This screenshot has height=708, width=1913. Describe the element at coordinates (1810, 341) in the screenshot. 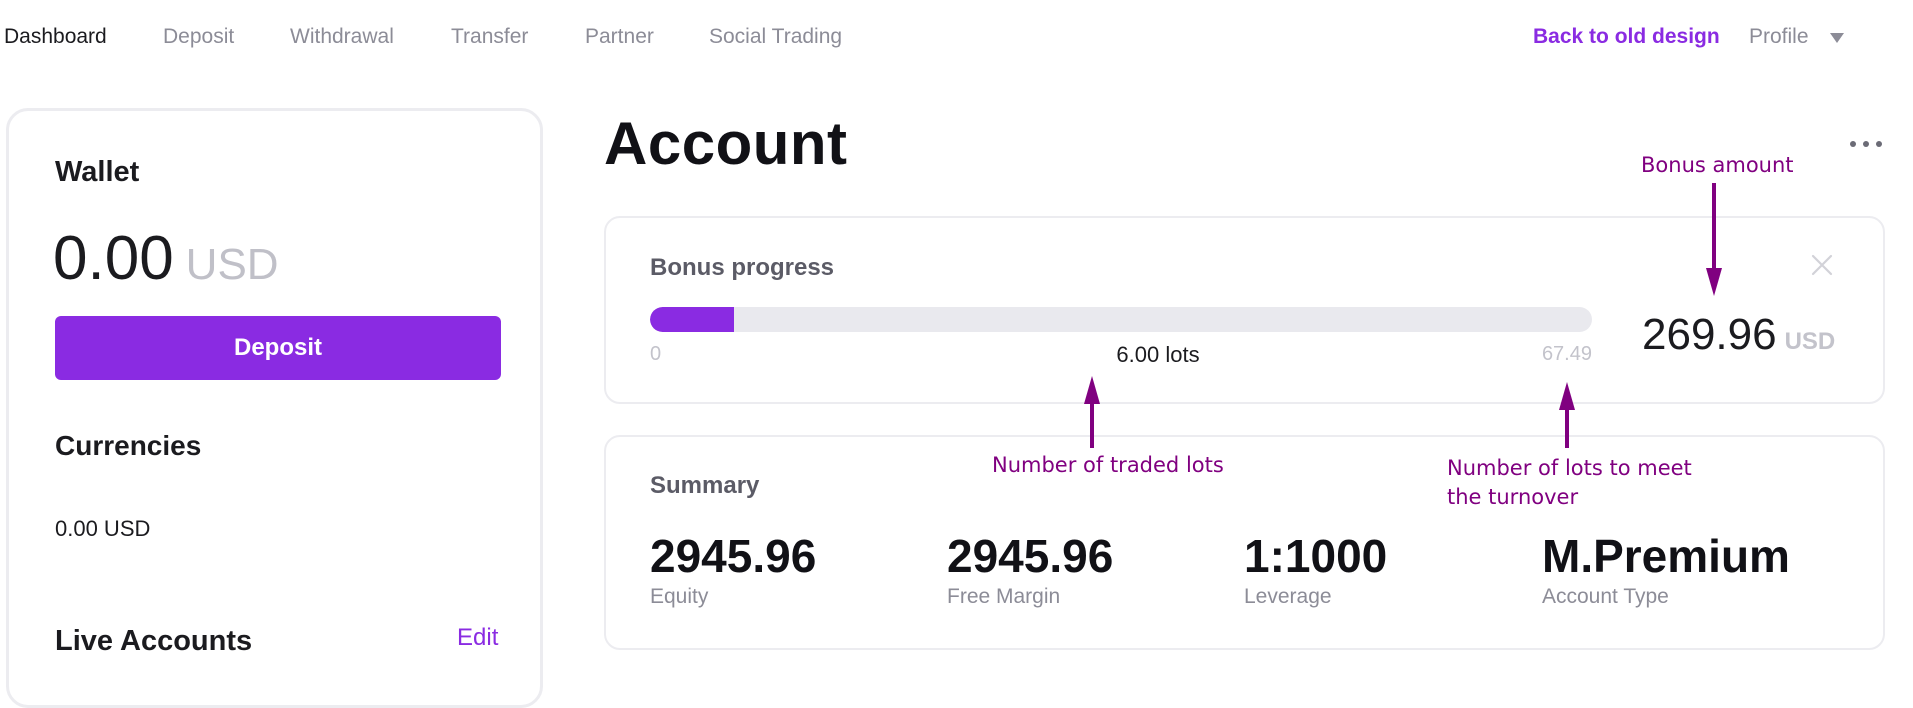

I see `bonus-currency: USD` at that location.